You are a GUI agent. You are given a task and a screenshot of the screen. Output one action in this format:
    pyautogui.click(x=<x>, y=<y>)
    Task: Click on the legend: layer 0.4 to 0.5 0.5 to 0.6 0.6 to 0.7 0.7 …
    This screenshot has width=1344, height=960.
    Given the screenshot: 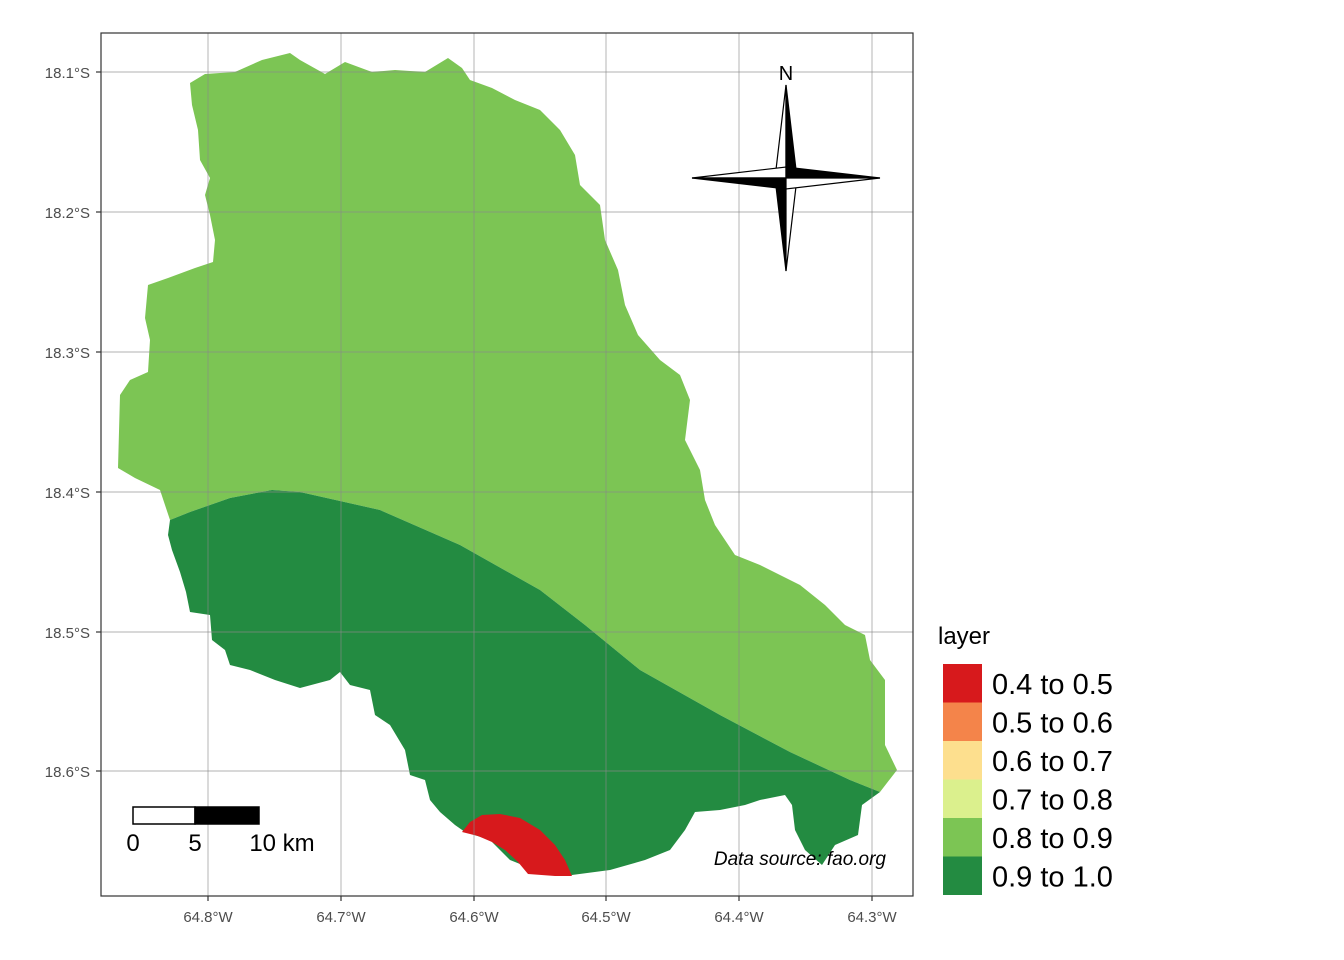 What is the action you would take?
    pyautogui.click(x=1025, y=759)
    